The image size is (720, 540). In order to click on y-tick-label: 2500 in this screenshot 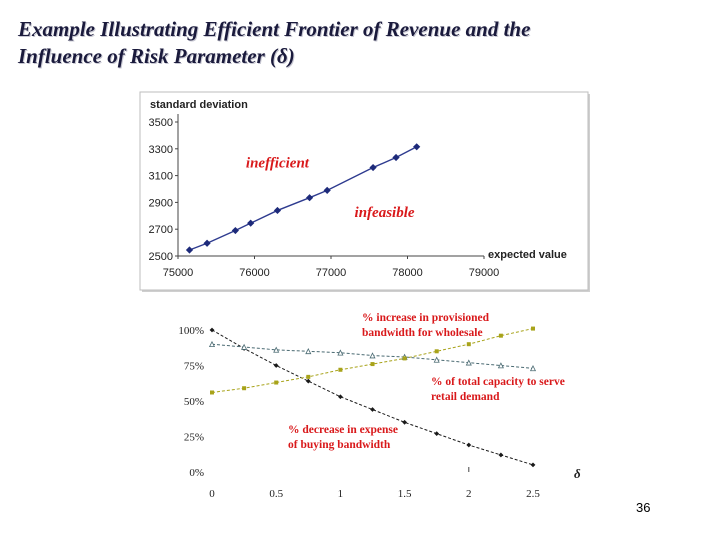, I will do `click(161, 257)`.